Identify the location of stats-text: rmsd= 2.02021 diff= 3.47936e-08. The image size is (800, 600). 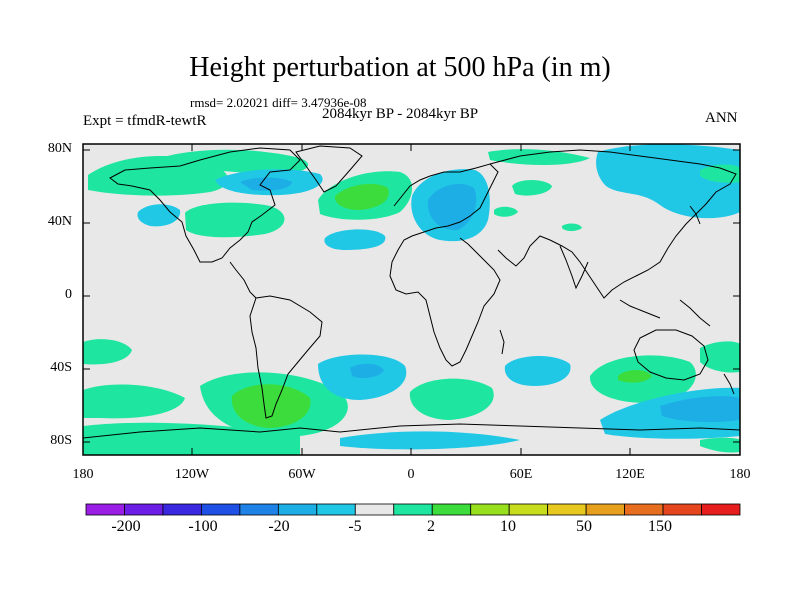
(278, 102).